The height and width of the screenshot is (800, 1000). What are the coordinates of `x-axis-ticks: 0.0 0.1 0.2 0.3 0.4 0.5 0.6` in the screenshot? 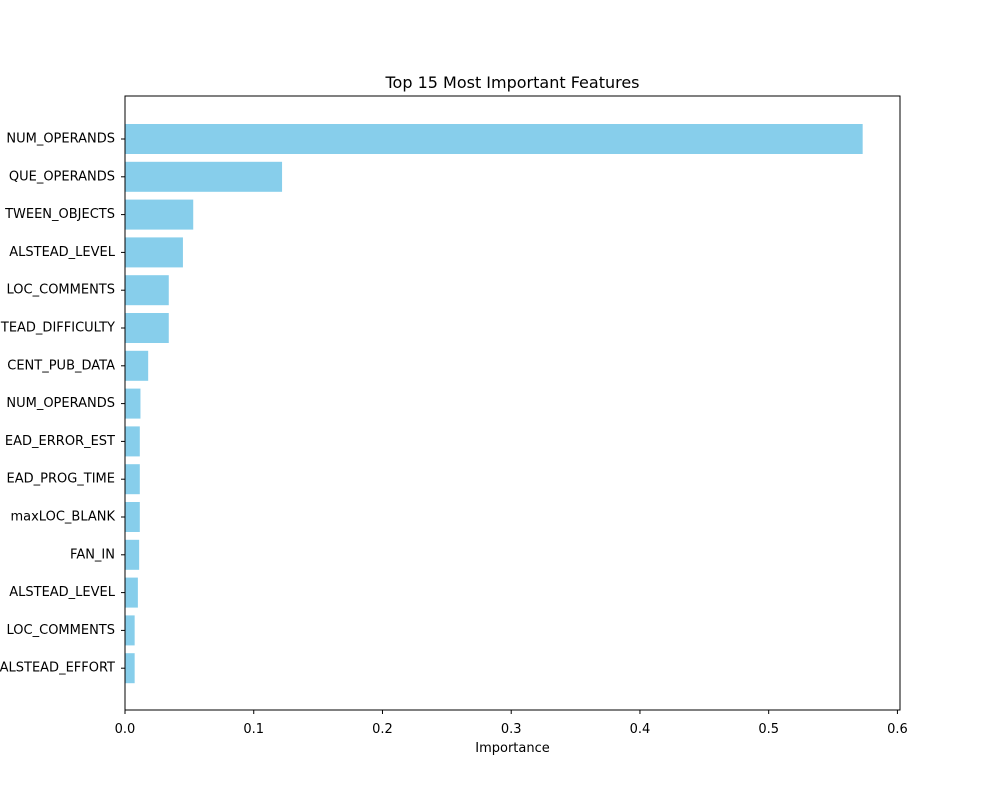 It's located at (511, 723).